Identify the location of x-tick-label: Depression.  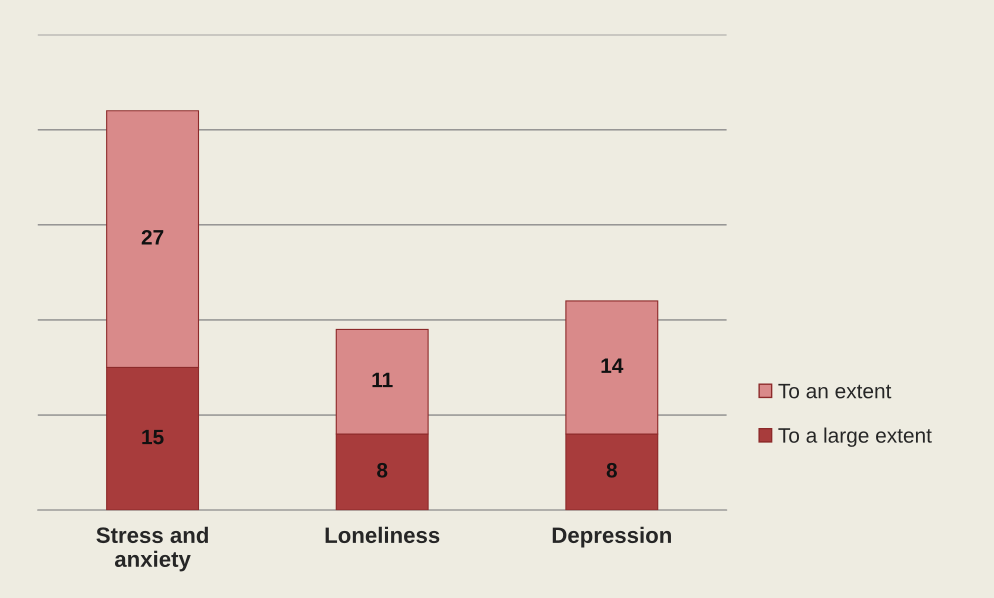
(611, 537).